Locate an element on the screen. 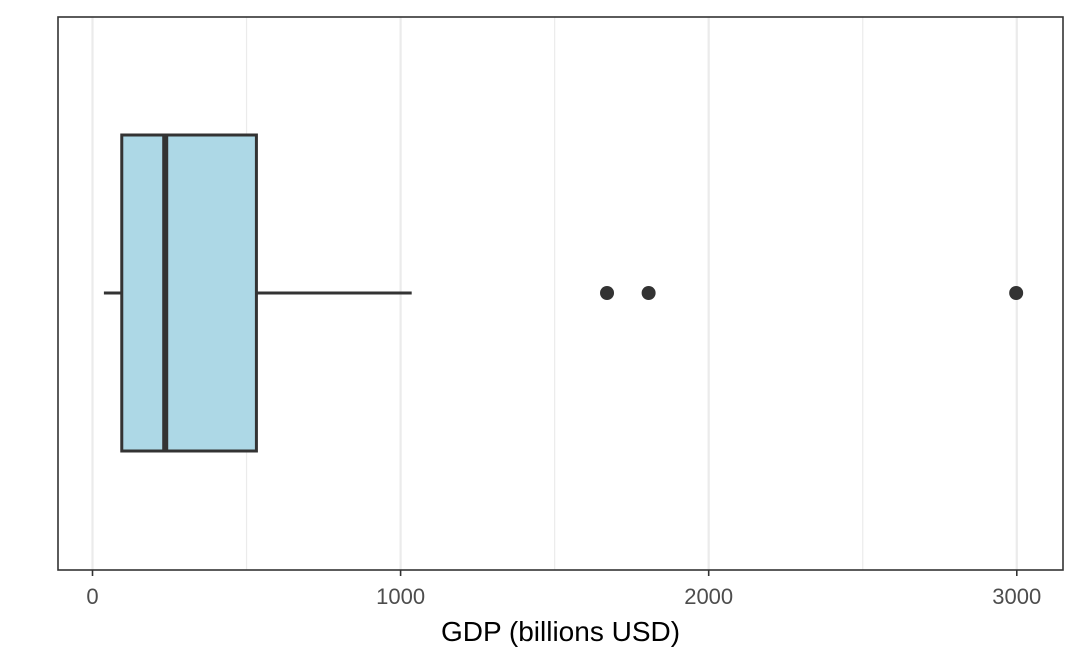  interquartile-box is located at coordinates (189, 293).